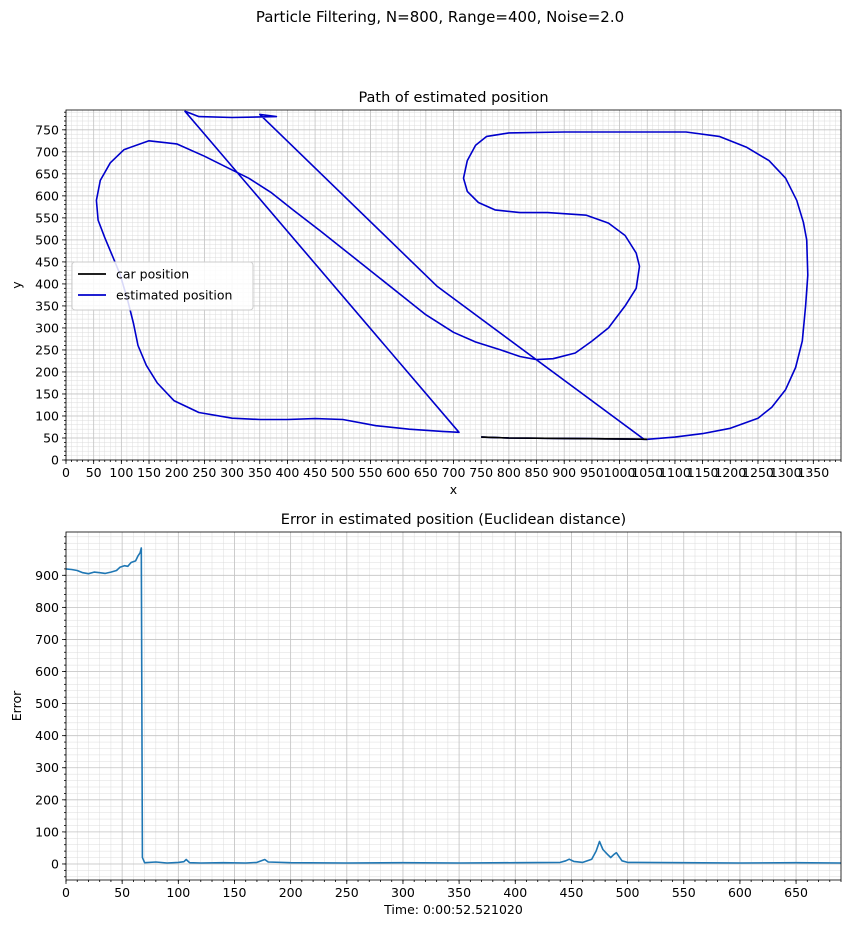 This screenshot has width=850, height=937. I want to click on path-y-tick-label: 200, so click(47, 371).